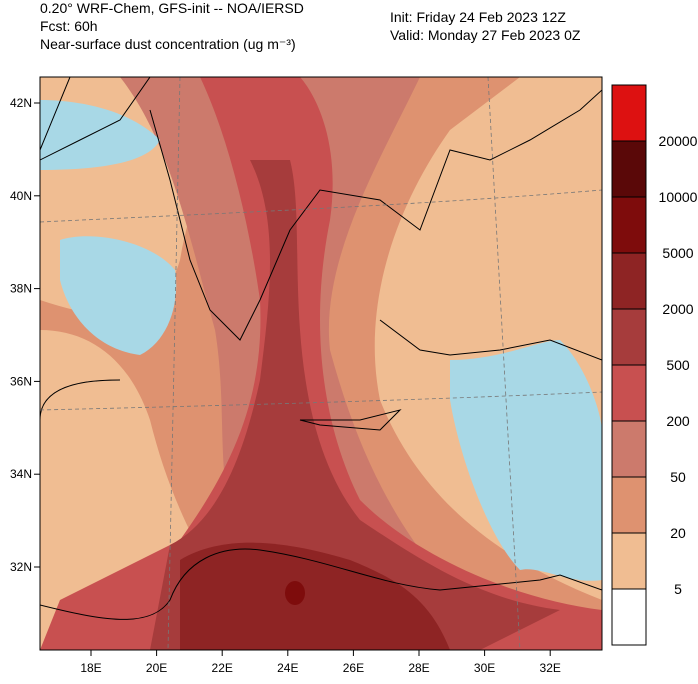  I want to click on valid-time: Valid: Monday 27 Feb 2023 0Z, so click(485, 35).